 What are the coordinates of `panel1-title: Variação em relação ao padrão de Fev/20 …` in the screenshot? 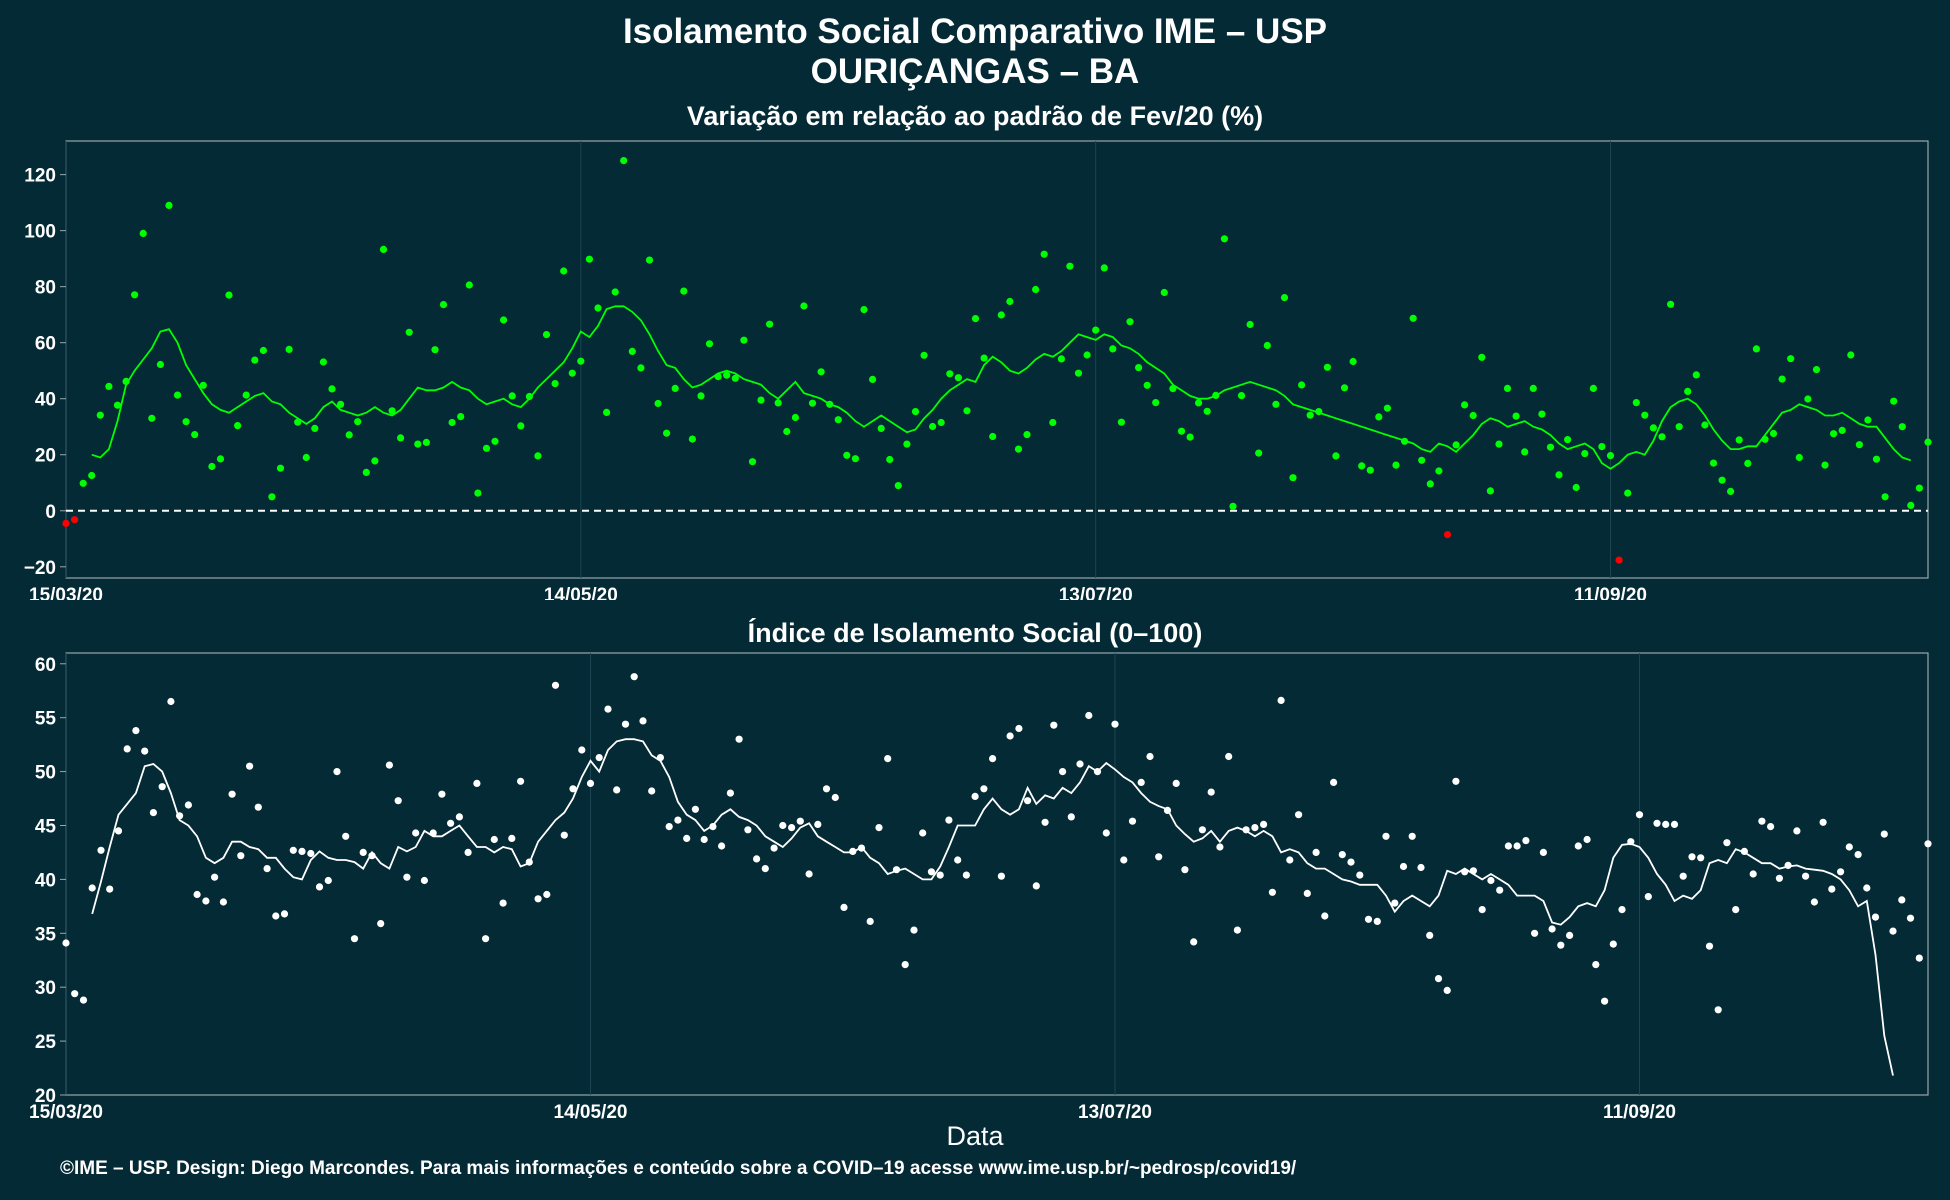 It's located at (975, 116).